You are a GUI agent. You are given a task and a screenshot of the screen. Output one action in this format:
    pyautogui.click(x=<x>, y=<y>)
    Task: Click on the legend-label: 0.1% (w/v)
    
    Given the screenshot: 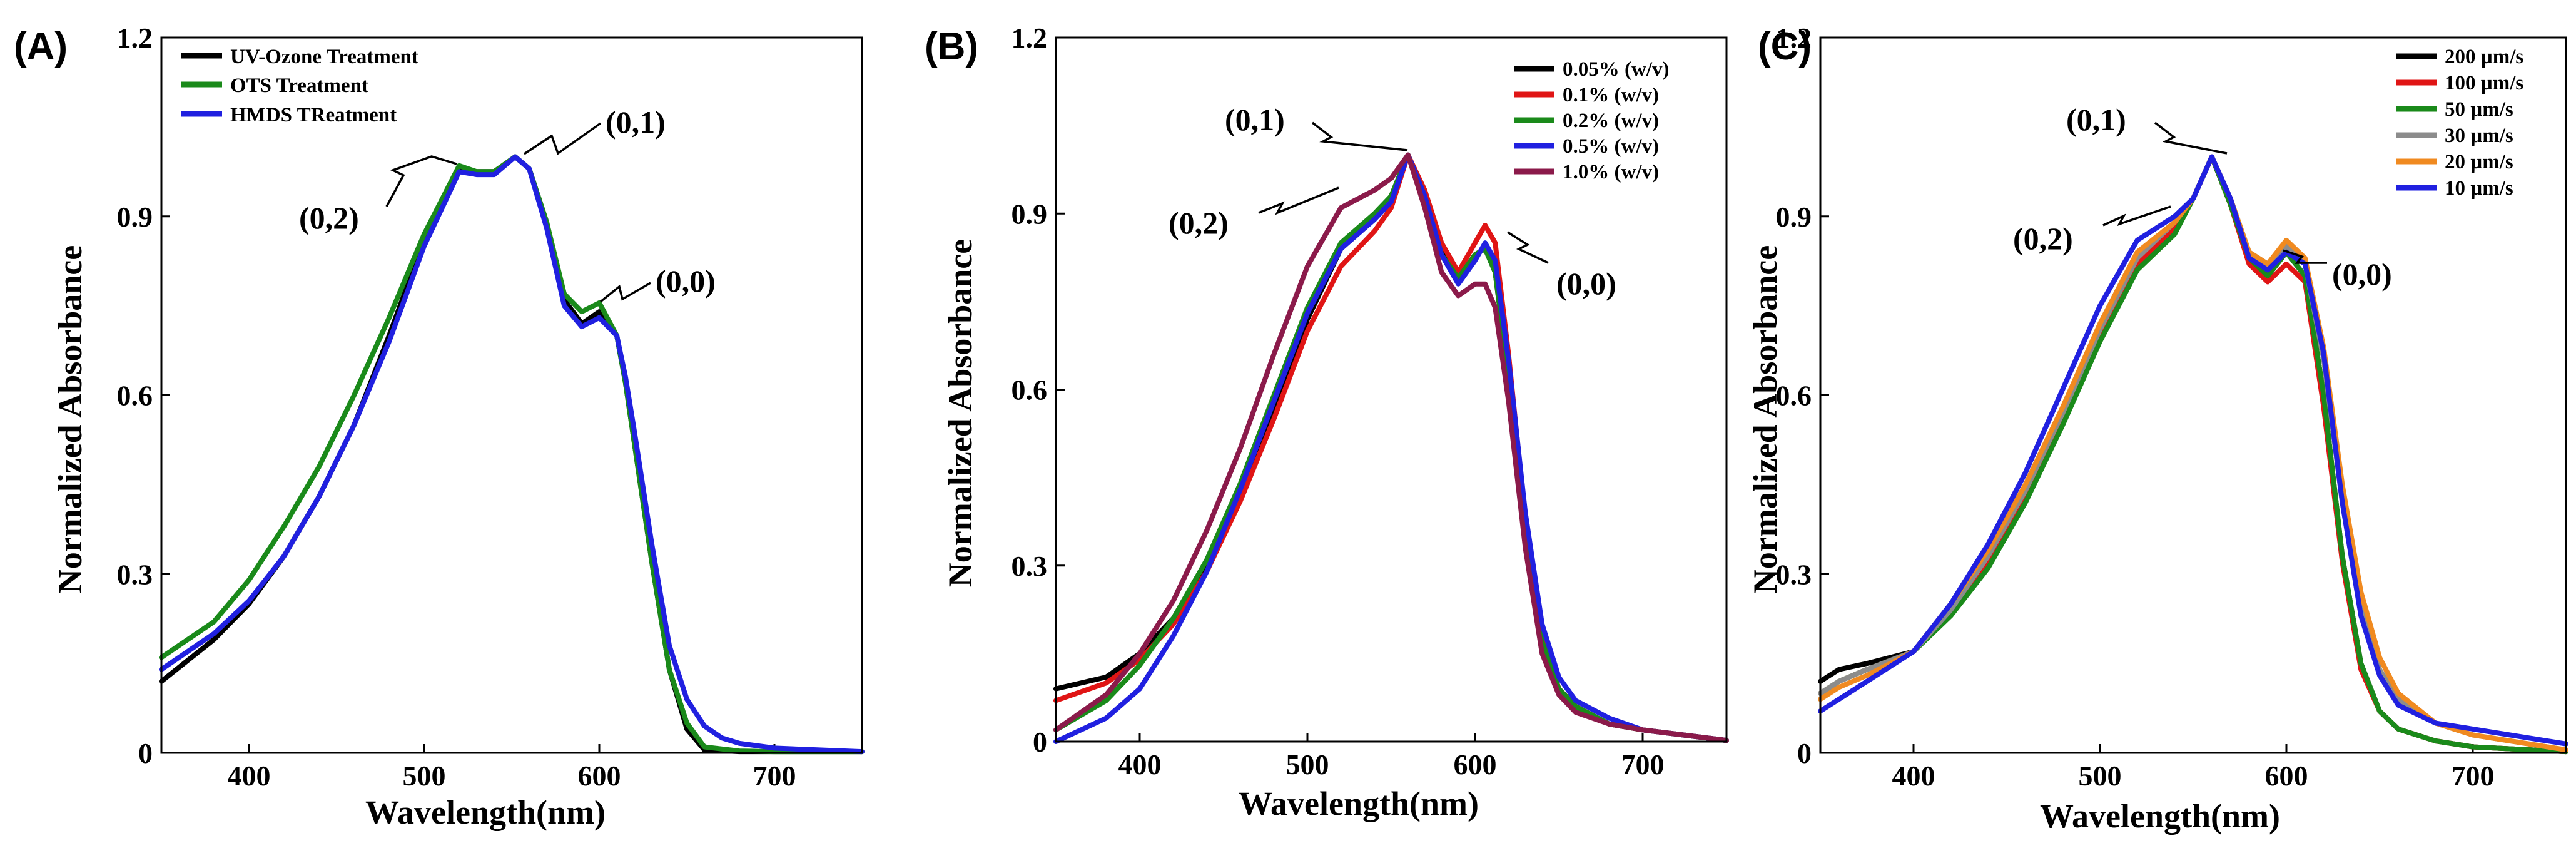 What is the action you would take?
    pyautogui.click(x=1611, y=95)
    